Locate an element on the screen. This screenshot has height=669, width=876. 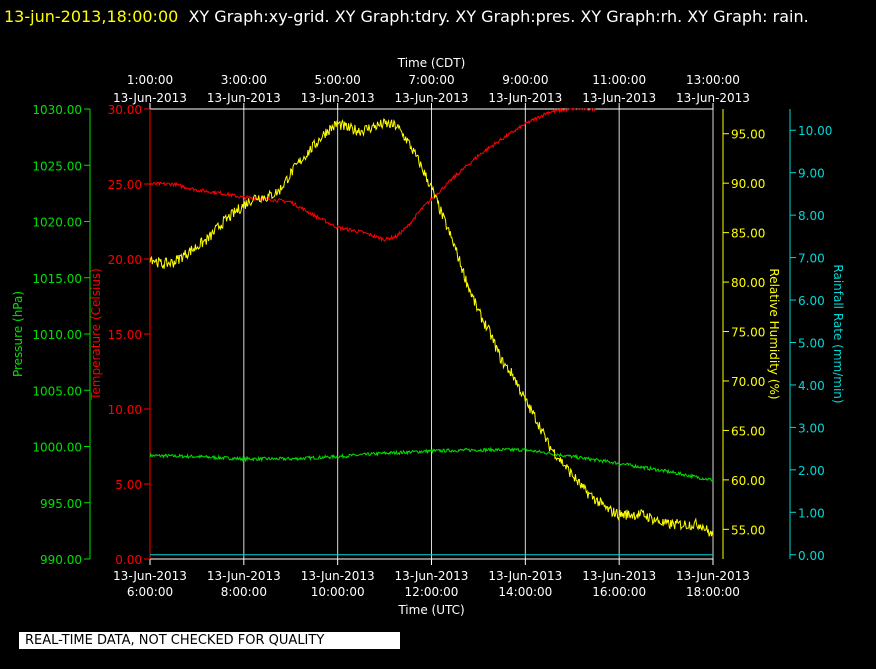
x-bottom-tick-time: 10:00:00 is located at coordinates (338, 592).